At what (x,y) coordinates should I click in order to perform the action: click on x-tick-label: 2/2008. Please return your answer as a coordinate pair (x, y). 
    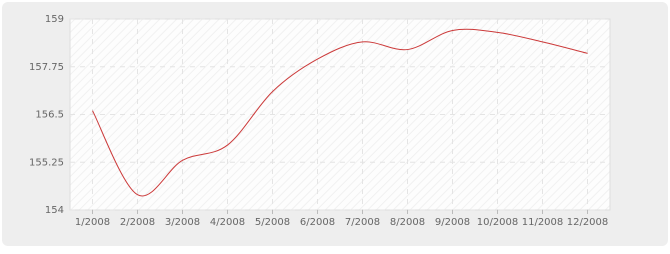
    Looking at the image, I should click on (137, 222).